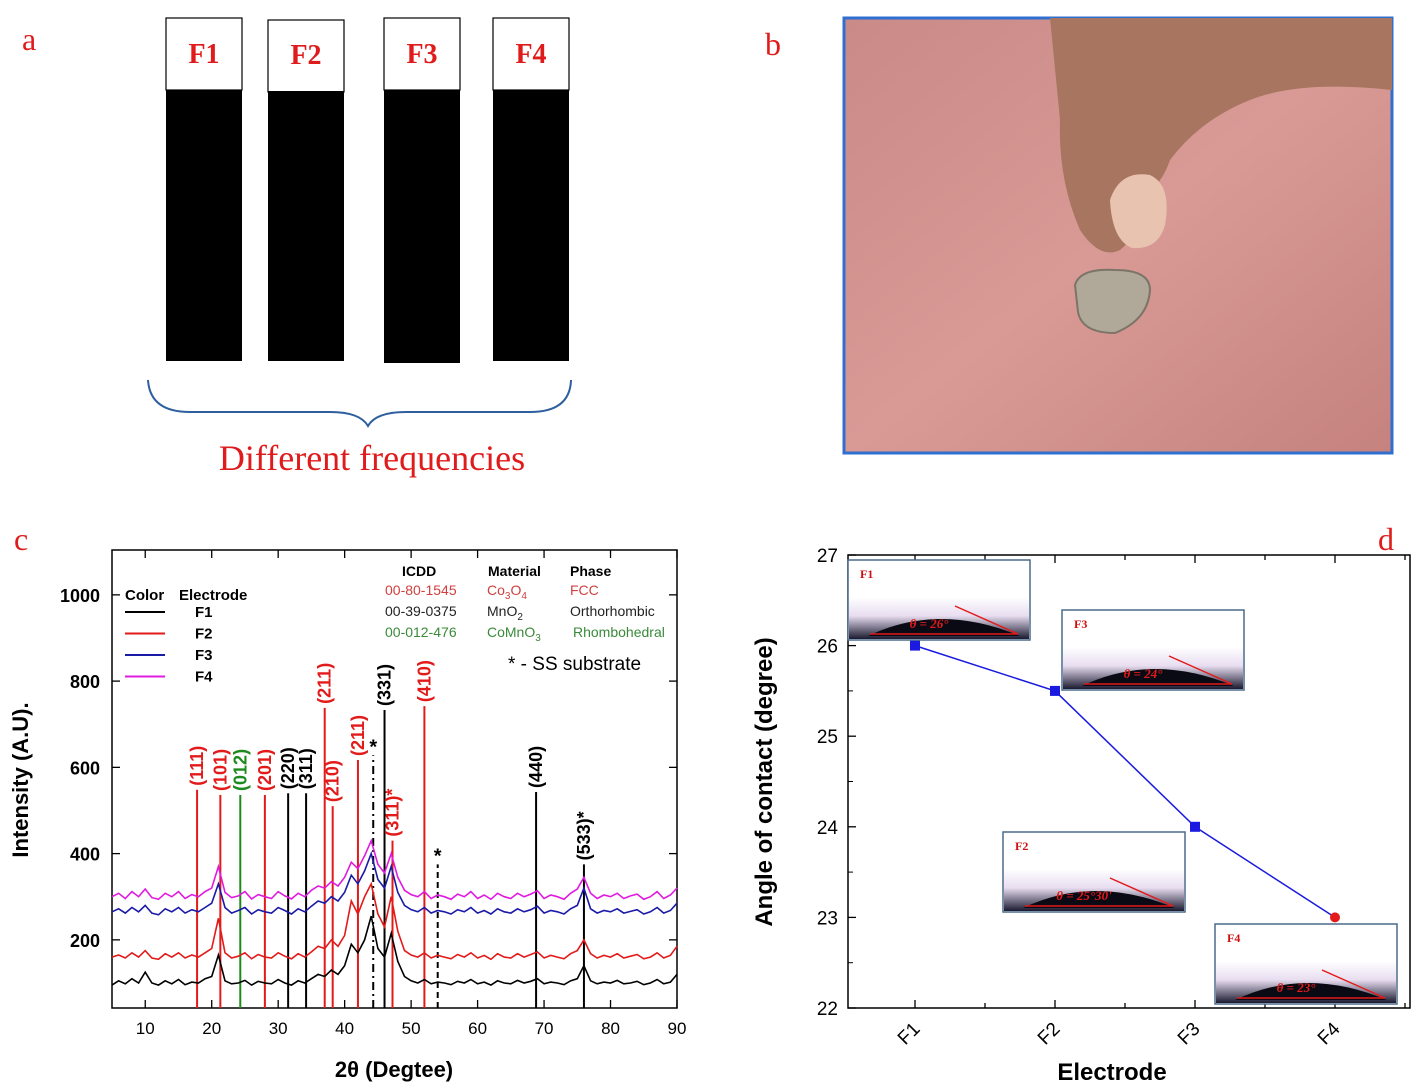  I want to click on contact-angle-label: θ = 25°30', so click(1084, 895).